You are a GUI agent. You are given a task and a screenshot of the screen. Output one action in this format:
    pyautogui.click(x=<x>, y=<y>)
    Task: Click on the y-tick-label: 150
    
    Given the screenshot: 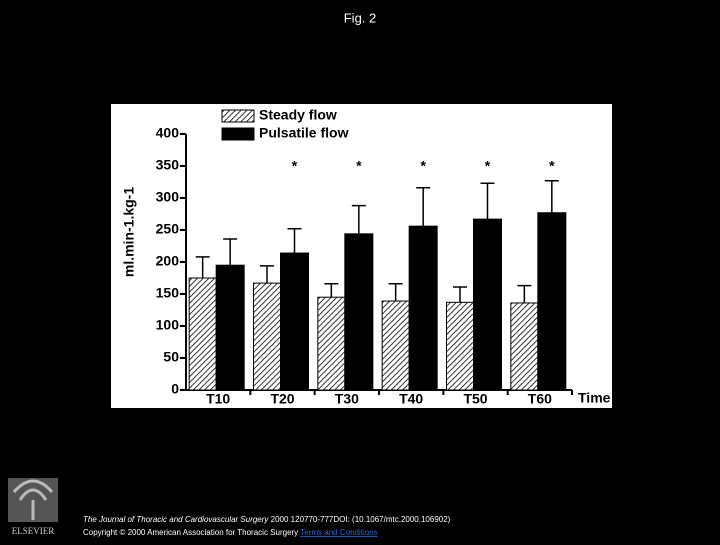 What is the action you would take?
    pyautogui.click(x=168, y=293)
    